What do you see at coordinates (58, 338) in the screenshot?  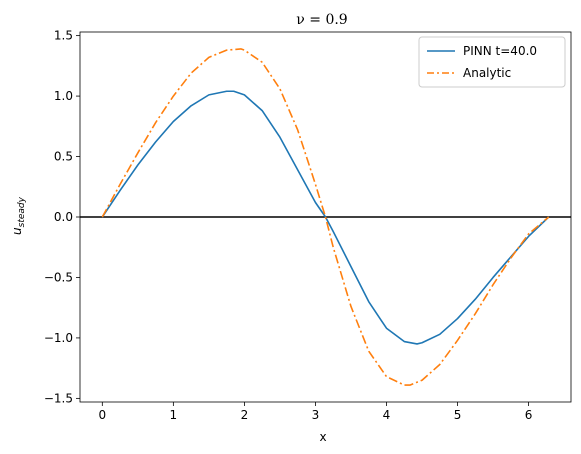 I see `y-tick-label: −1.0` at bounding box center [58, 338].